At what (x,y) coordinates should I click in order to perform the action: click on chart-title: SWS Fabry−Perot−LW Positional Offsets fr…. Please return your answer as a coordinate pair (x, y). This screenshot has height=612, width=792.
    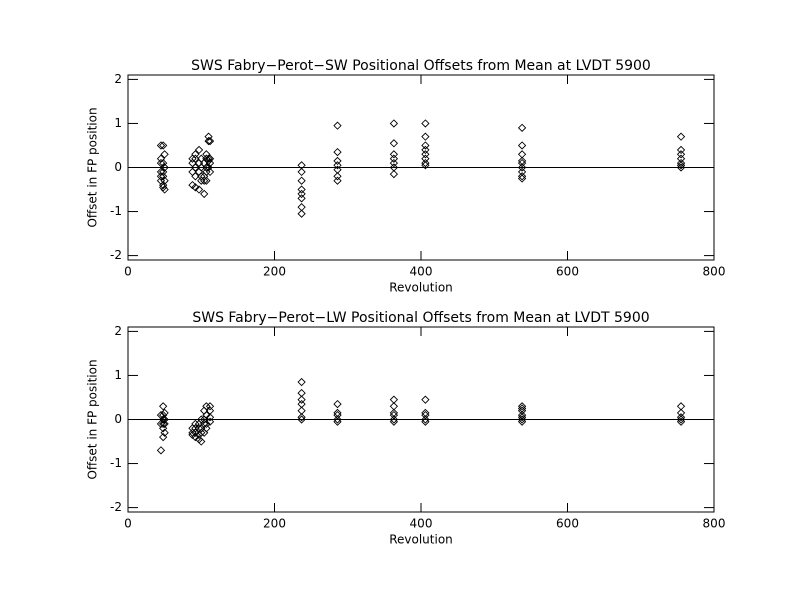
    Looking at the image, I should click on (420, 318).